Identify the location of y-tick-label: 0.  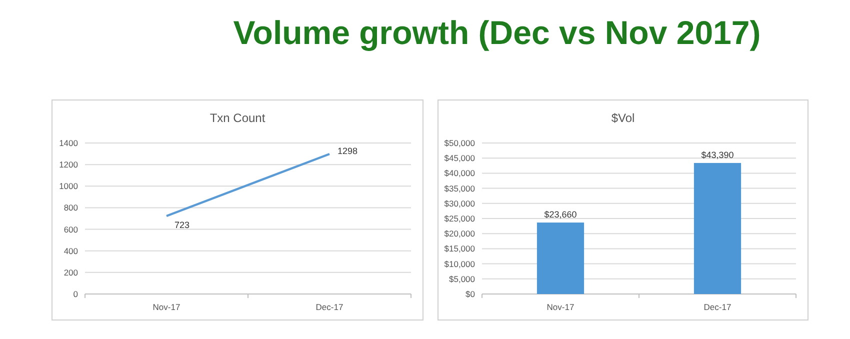
(75, 294).